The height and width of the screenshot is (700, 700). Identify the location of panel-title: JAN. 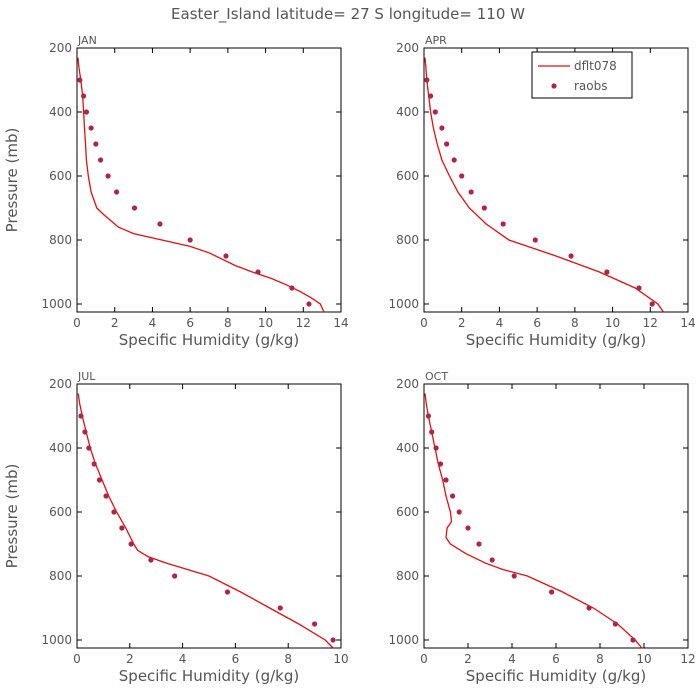
(87, 40).